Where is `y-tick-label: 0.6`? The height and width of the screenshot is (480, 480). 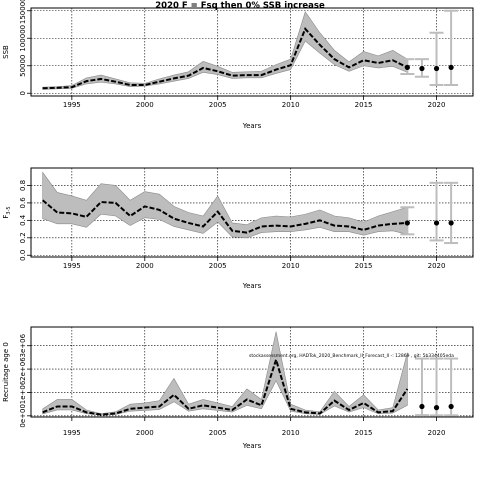 y-tick-label: 0.6 is located at coordinates (23, 203).